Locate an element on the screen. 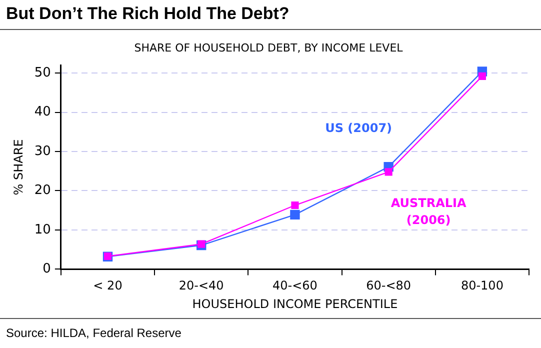 The image size is (541, 348). y-tick-label: 50 is located at coordinates (42, 72).